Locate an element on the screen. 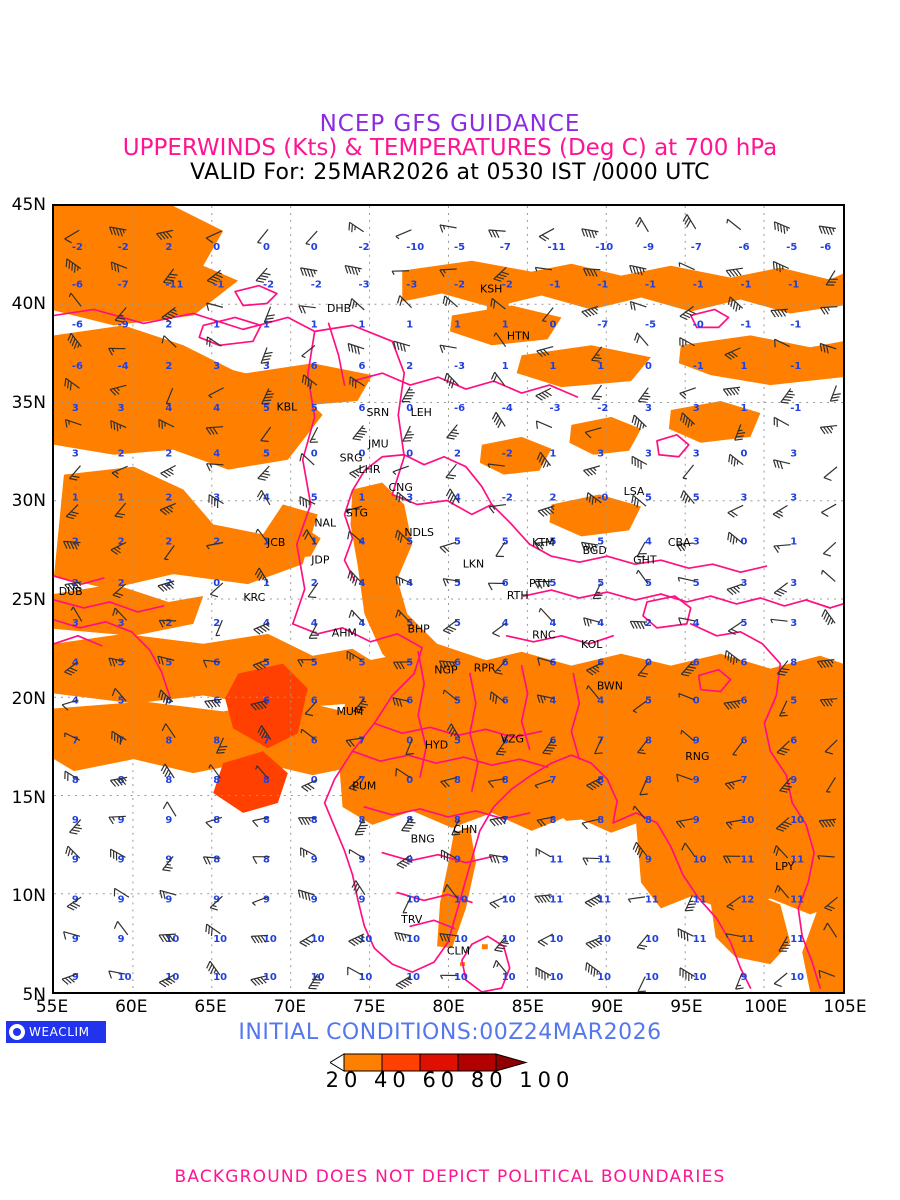 The width and height of the screenshot is (900, 1200). svg-text: 11 is located at coordinates (797, 860).